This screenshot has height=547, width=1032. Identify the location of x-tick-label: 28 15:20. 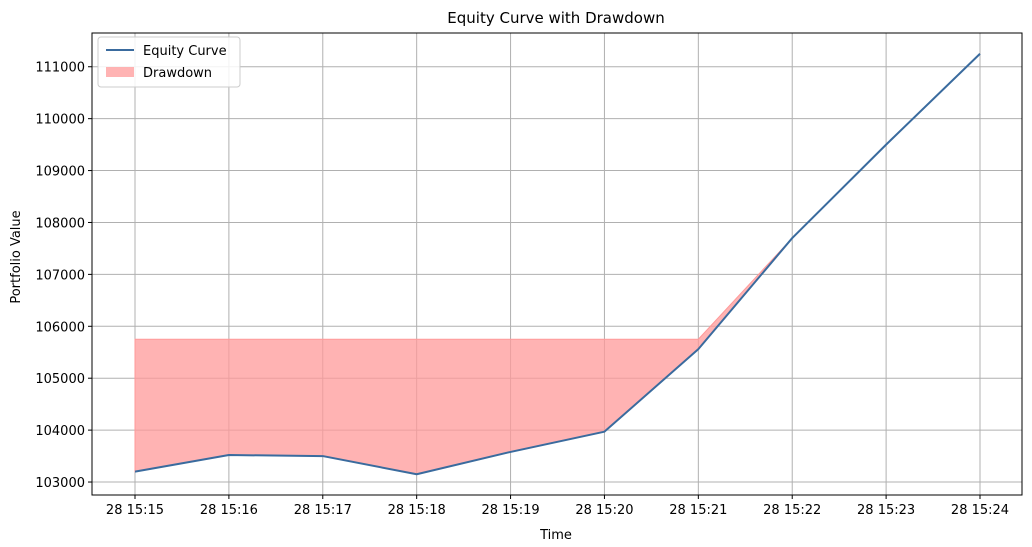
(604, 510).